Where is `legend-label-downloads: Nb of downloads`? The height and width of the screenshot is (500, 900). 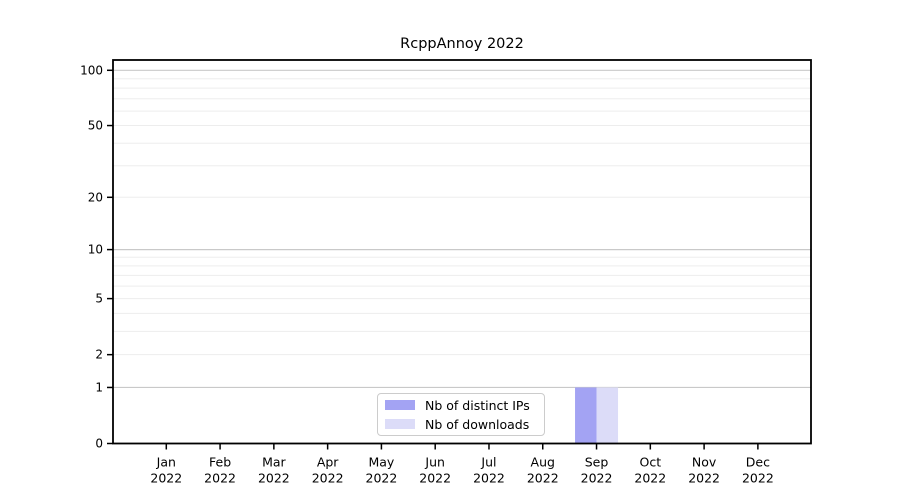
legend-label-downloads: Nb of downloads is located at coordinates (477, 424).